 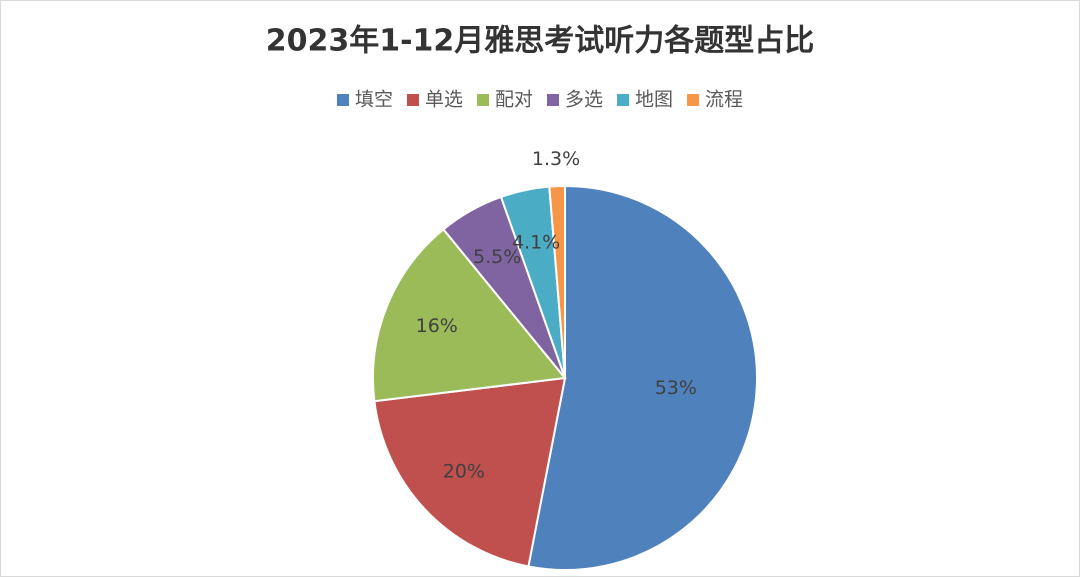 What do you see at coordinates (584, 100) in the screenshot?
I see `legend-label: 多选` at bounding box center [584, 100].